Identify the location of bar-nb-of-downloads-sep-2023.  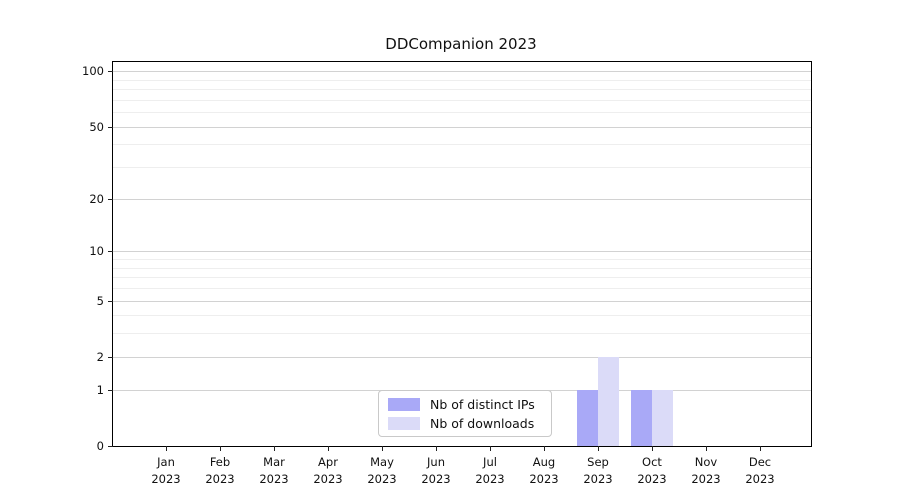
(608, 401).